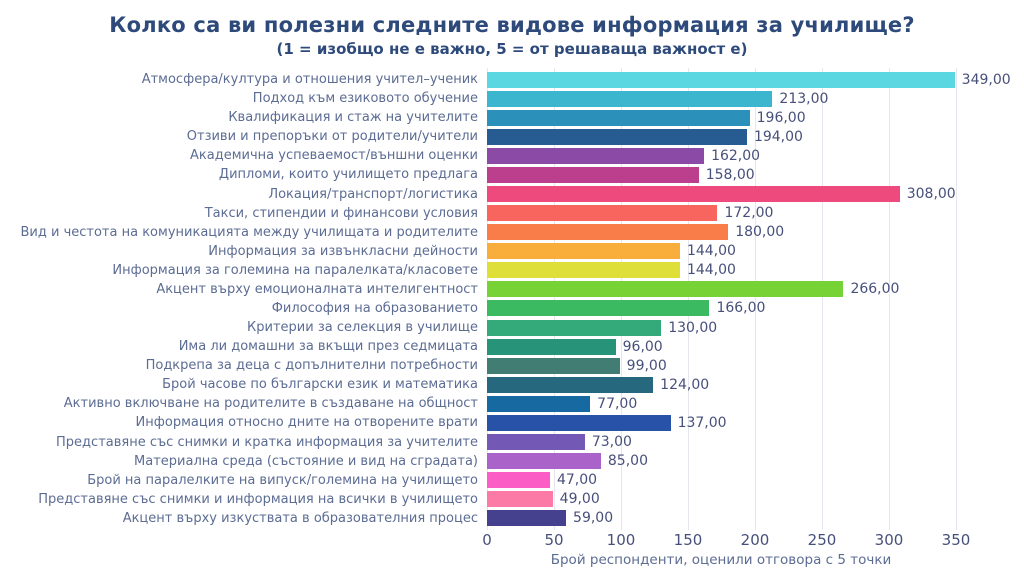 This screenshot has width=1024, height=576. I want to click on bar-track: 172,00, so click(755, 213).